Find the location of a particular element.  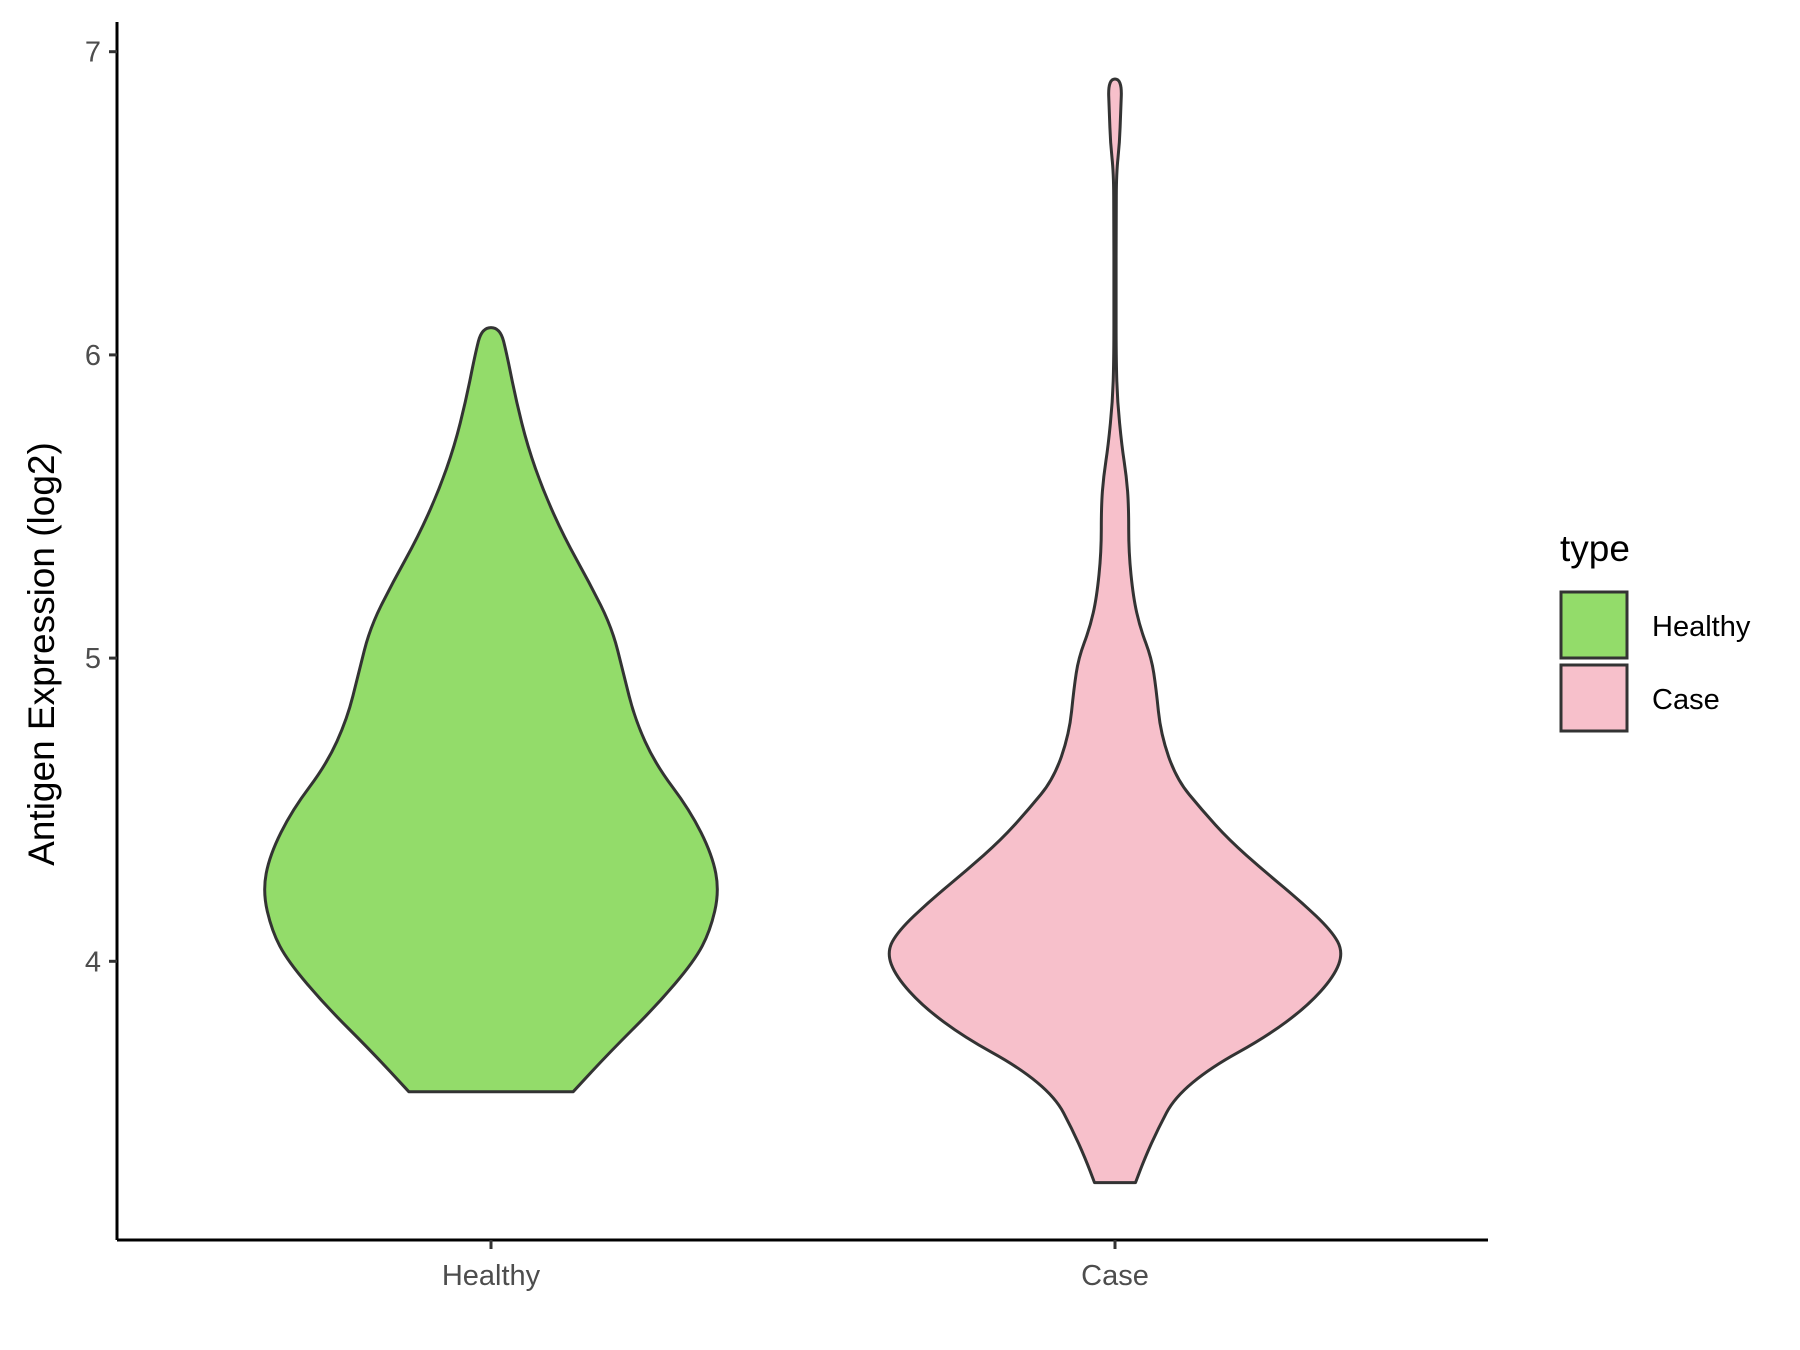

x-axis-ticks: Healthy Case is located at coordinates (795, 1266).